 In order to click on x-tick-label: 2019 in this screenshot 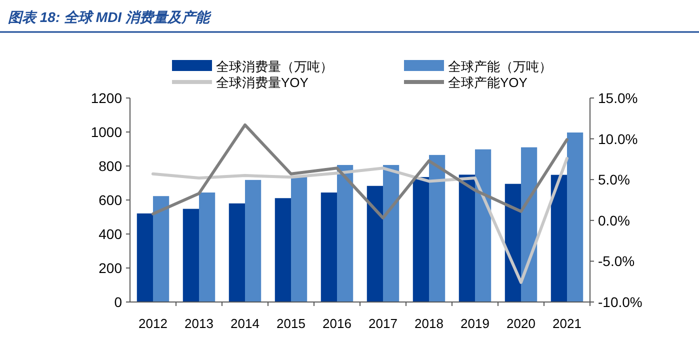, I will do `click(475, 323)`.